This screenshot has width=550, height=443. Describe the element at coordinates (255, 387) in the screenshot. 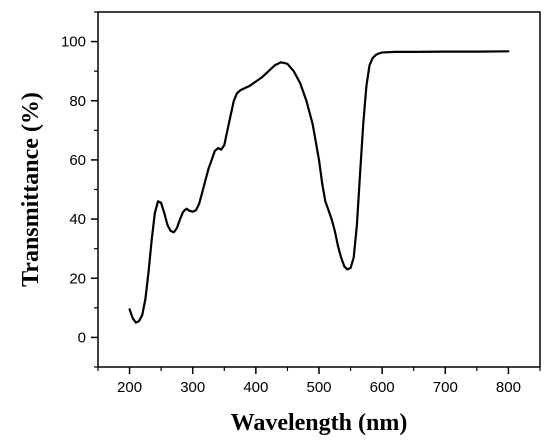

I see `x-tick-label-400: 400` at that location.